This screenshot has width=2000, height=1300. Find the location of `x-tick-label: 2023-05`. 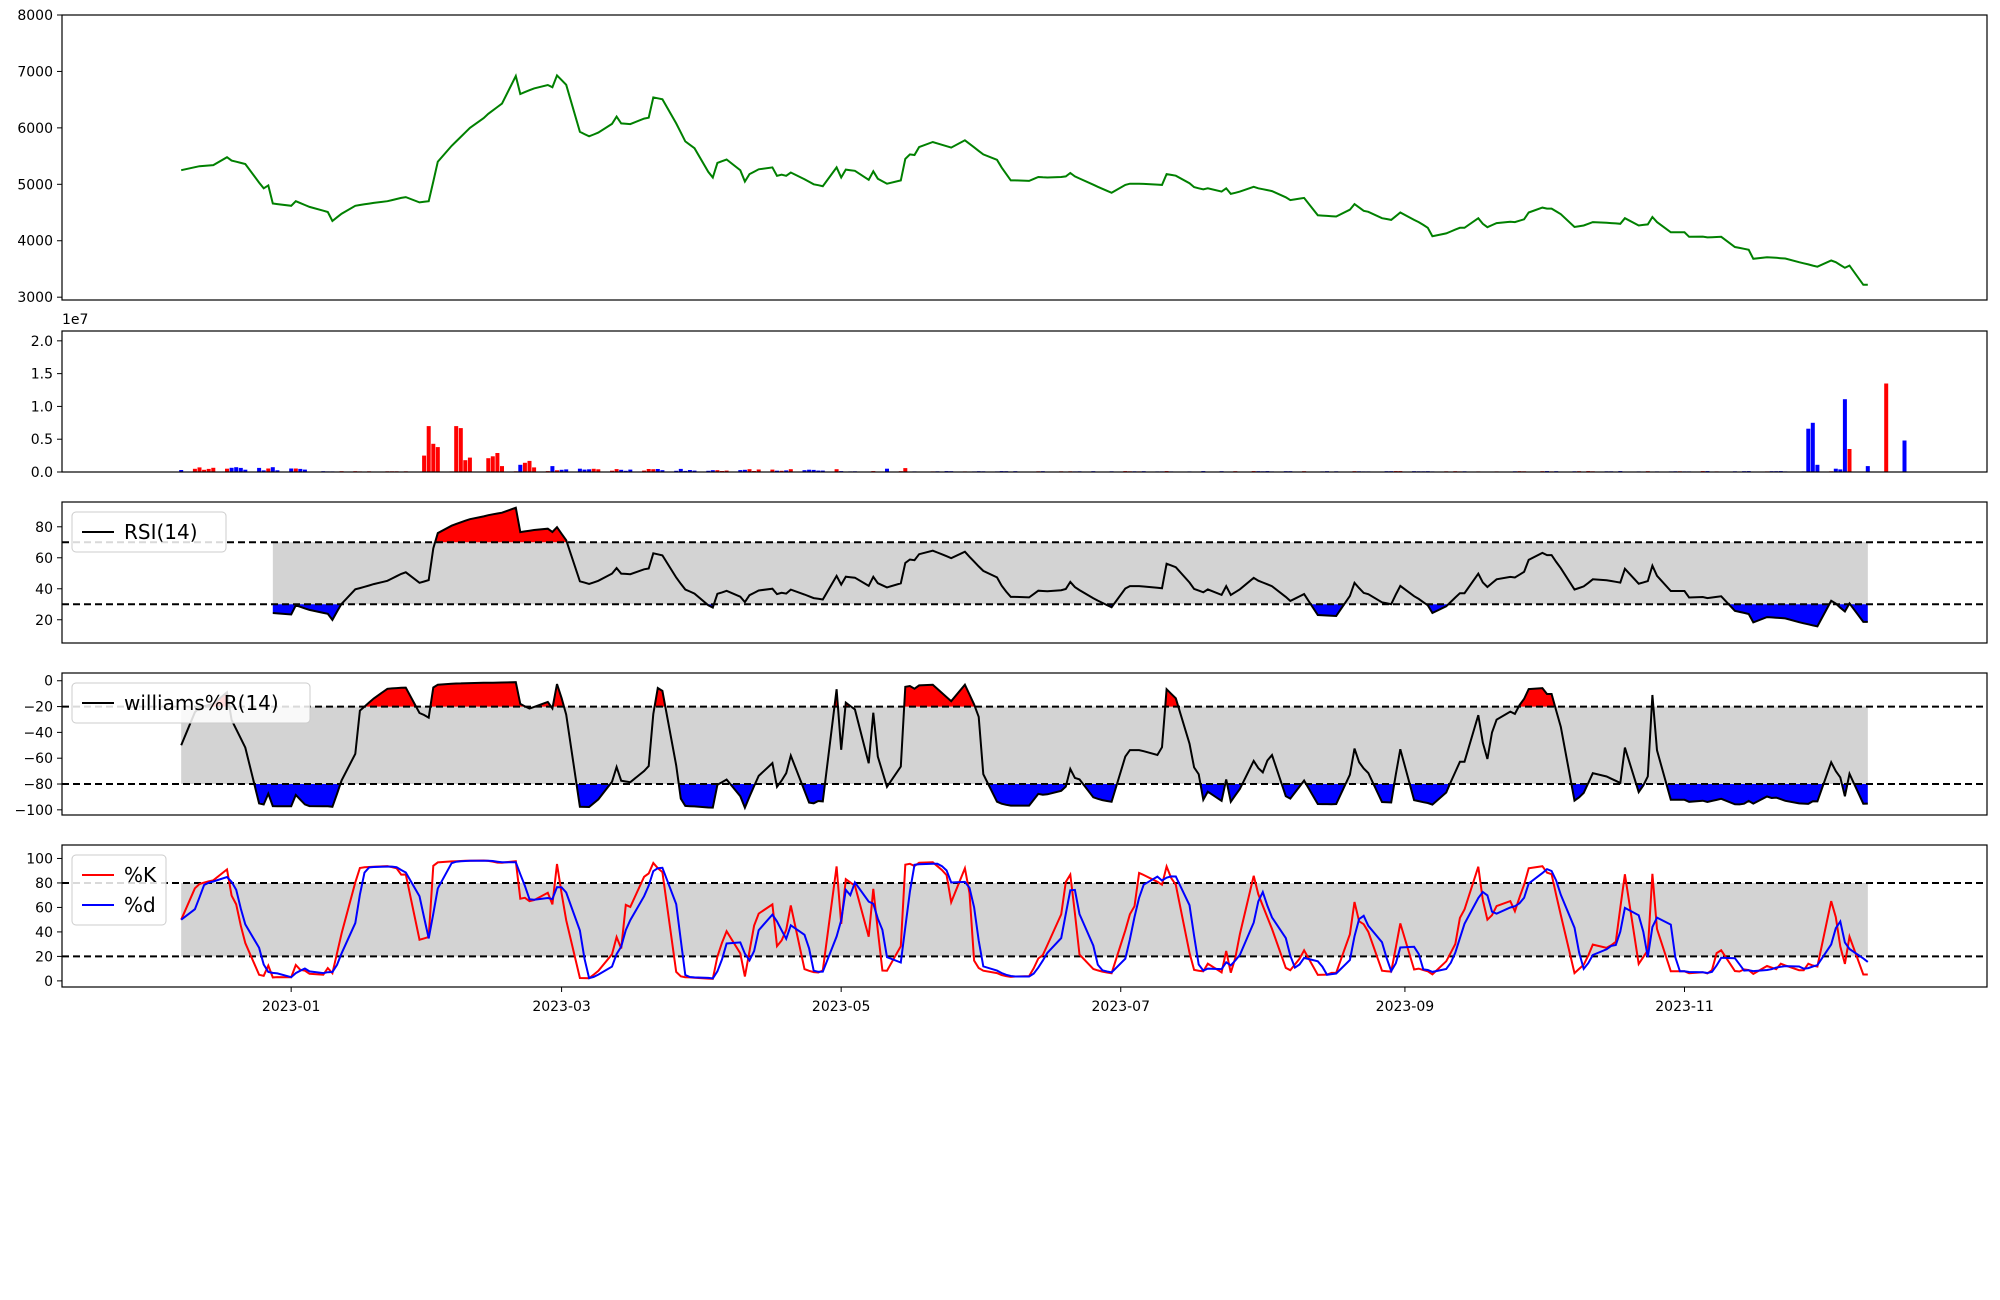

x-tick-label: 2023-05 is located at coordinates (841, 1007).